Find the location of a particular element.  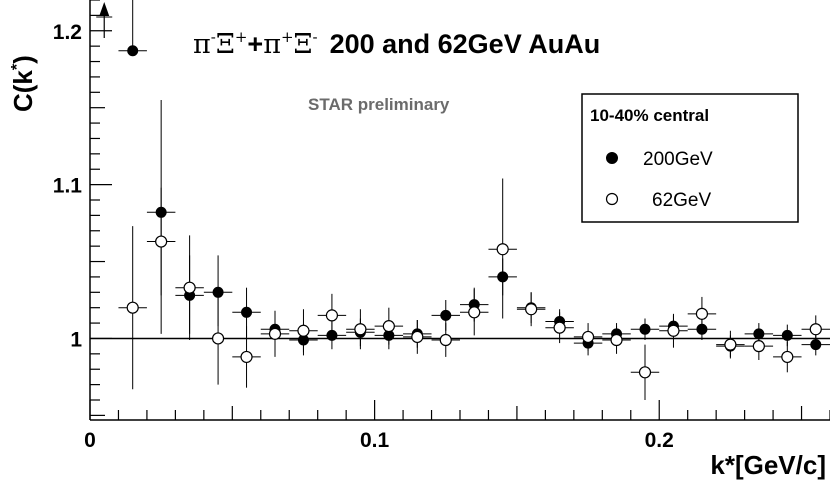

offscale-arrow is located at coordinates (104, 20).